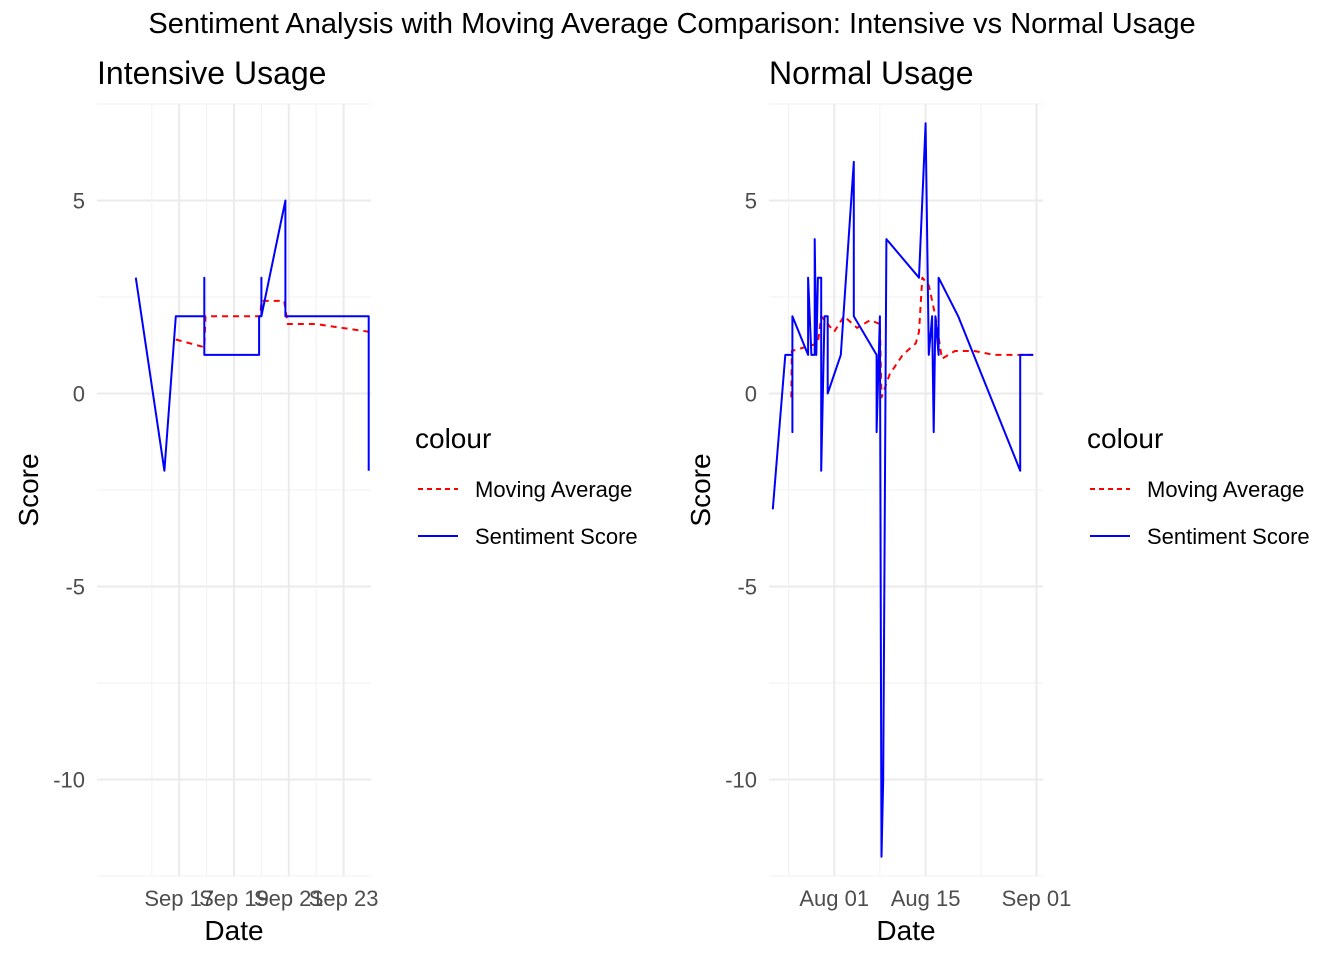 The height and width of the screenshot is (960, 1344). What do you see at coordinates (344, 898) in the screenshot?
I see `x-tick-label: Sep 23` at bounding box center [344, 898].